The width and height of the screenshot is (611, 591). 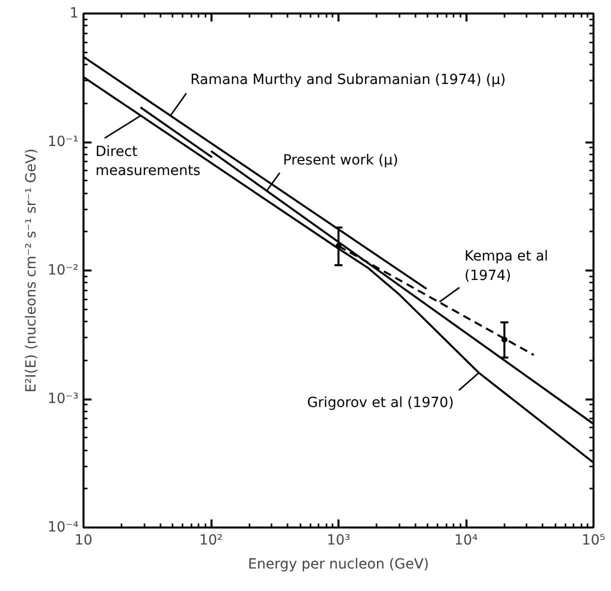 I want to click on annotation: Grigorov et al (1970), so click(x=380, y=402).